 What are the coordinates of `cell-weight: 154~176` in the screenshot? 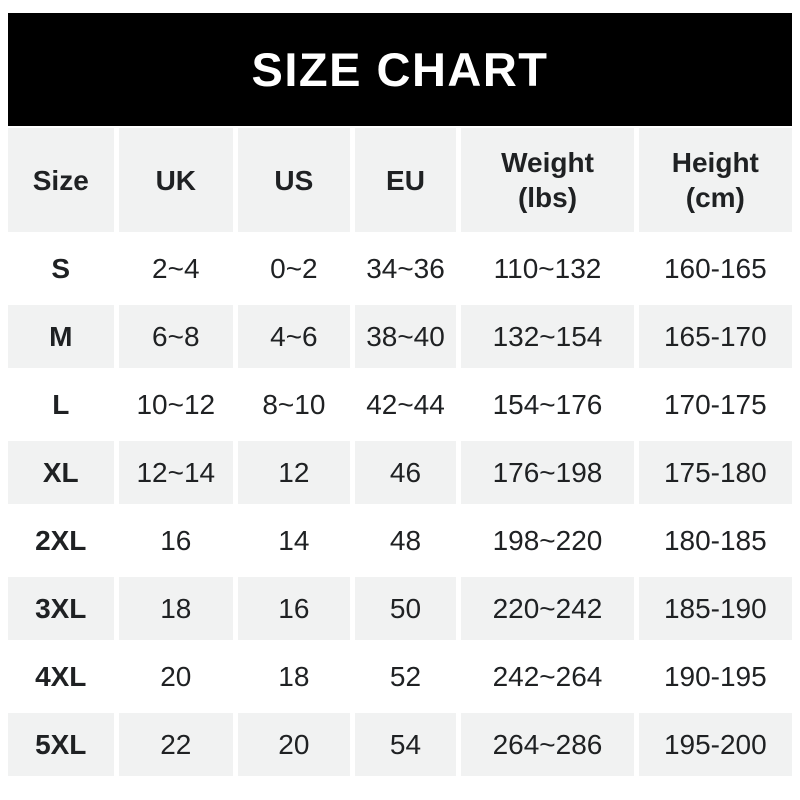 It's located at (547, 404).